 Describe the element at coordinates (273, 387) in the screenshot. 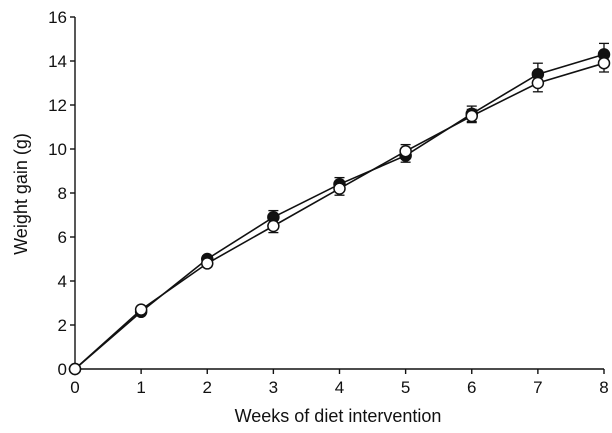

I see `x-tick-label: 3` at that location.